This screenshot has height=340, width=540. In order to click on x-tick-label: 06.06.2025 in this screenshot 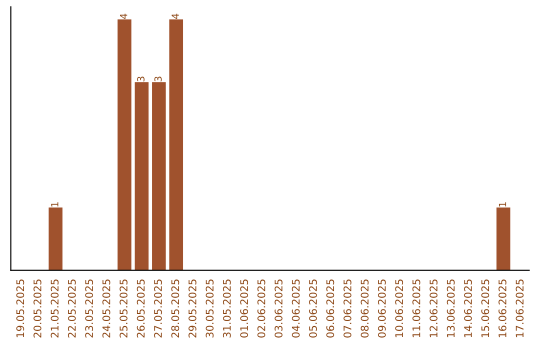, I will do `click(330, 309)`.